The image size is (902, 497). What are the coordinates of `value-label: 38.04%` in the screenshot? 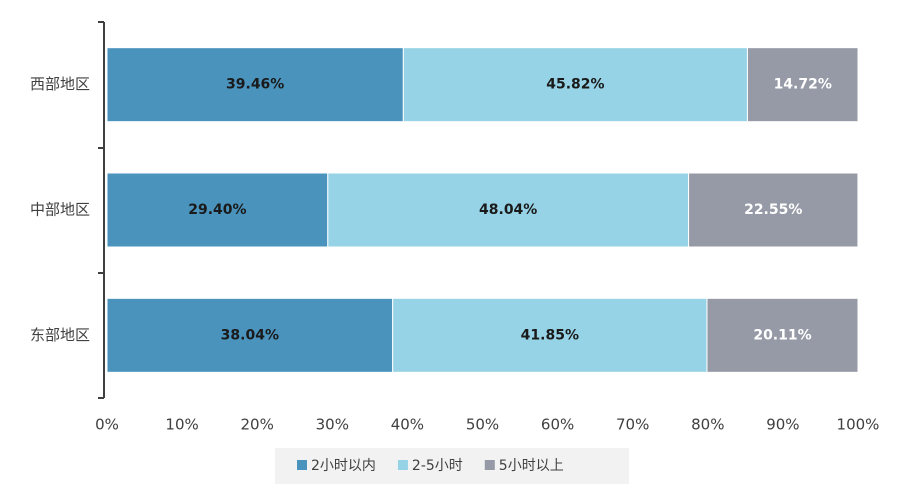 It's located at (250, 335).